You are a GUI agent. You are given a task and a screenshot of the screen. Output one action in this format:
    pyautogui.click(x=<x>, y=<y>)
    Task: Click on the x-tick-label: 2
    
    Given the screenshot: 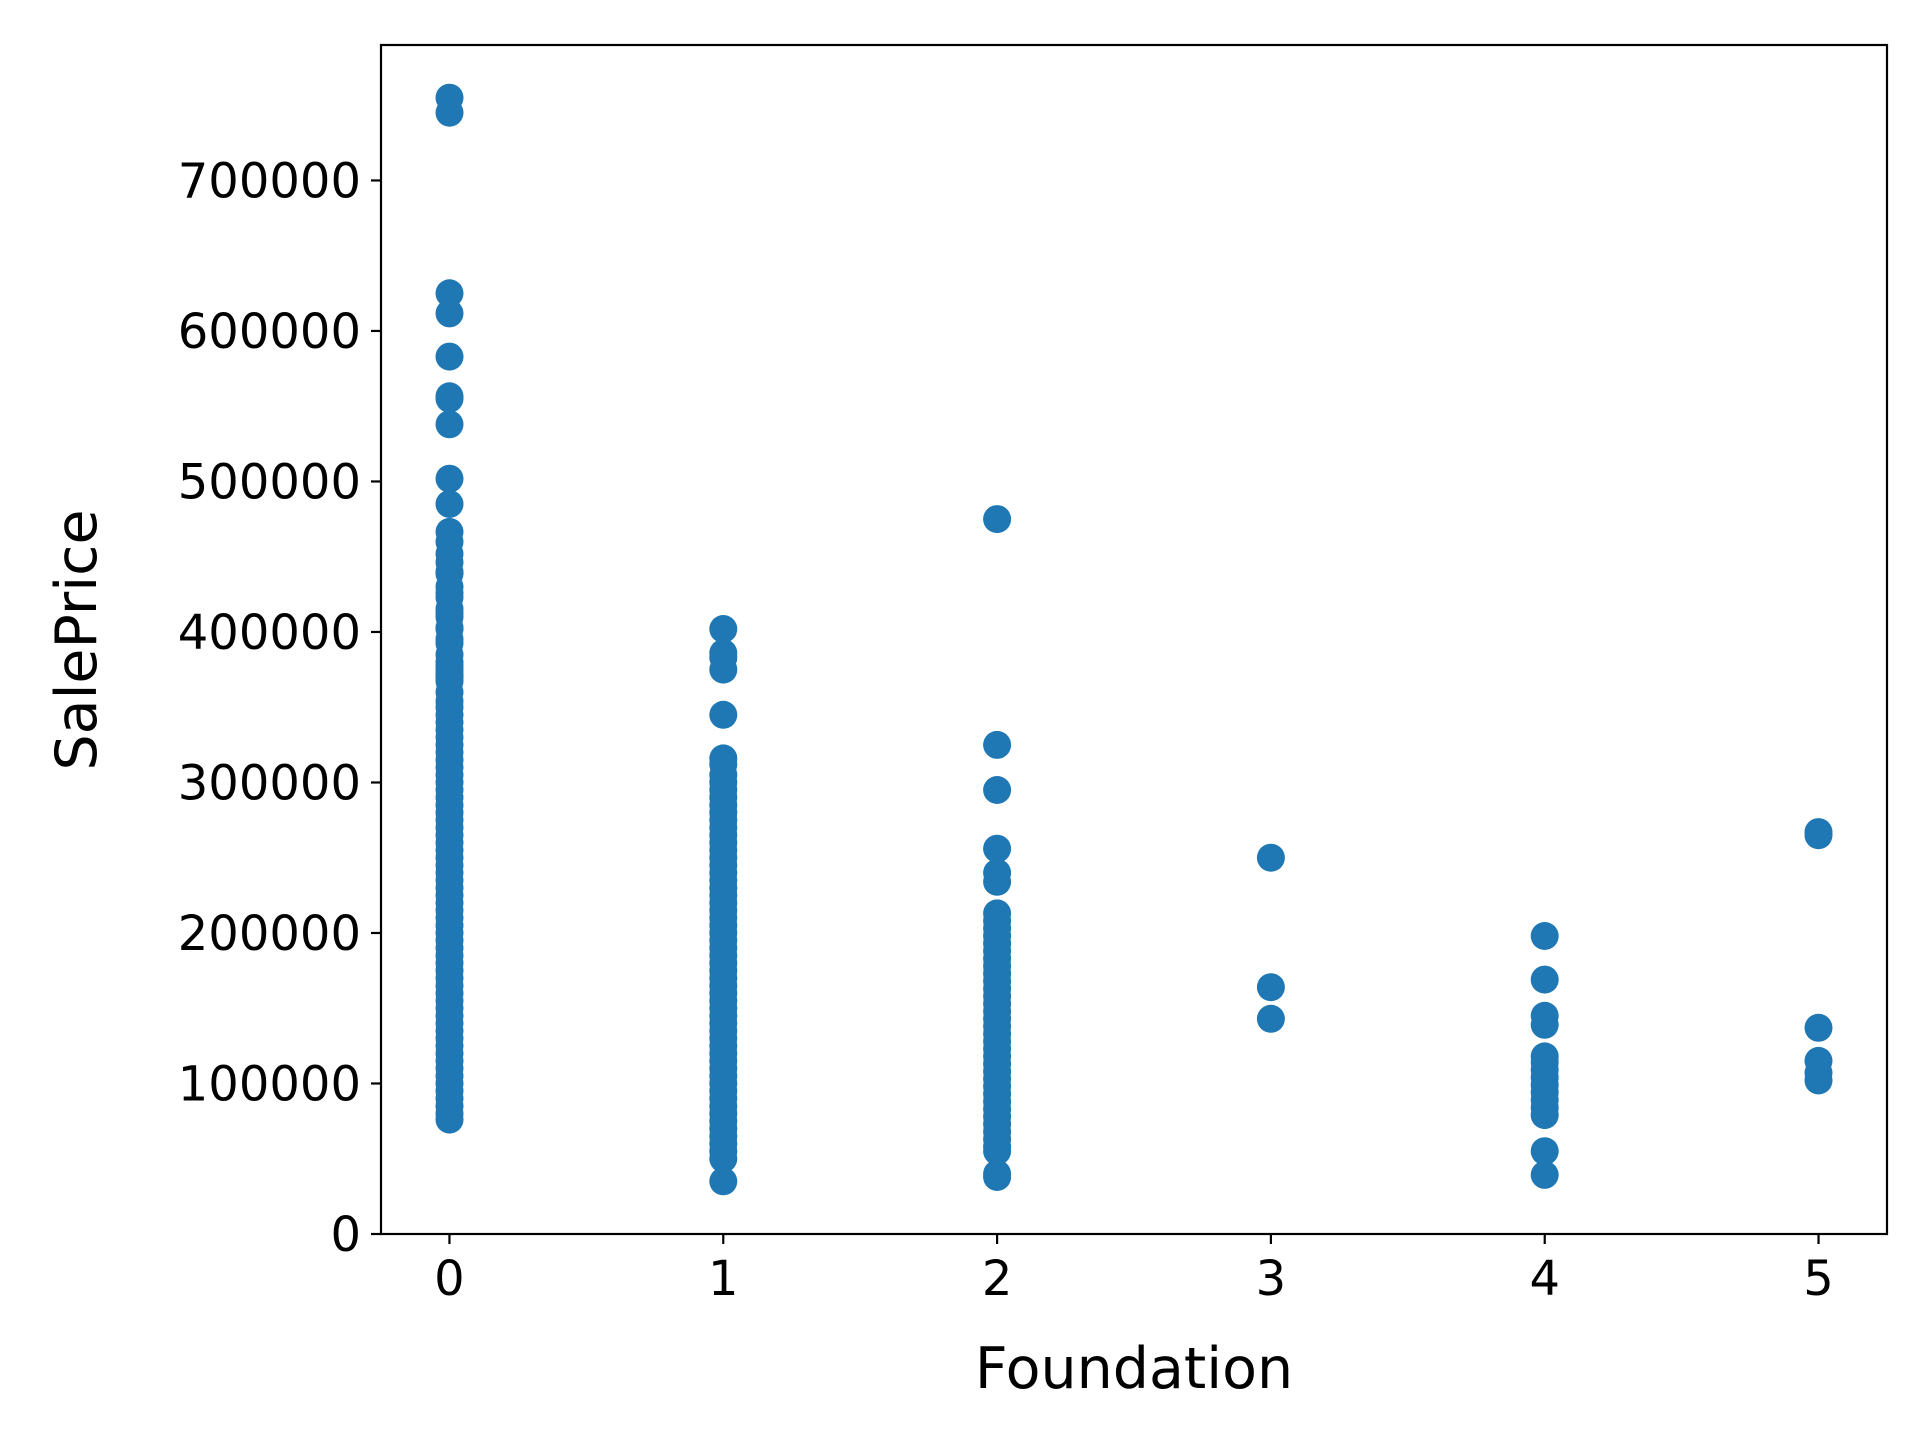 What is the action you would take?
    pyautogui.click(x=997, y=1279)
    